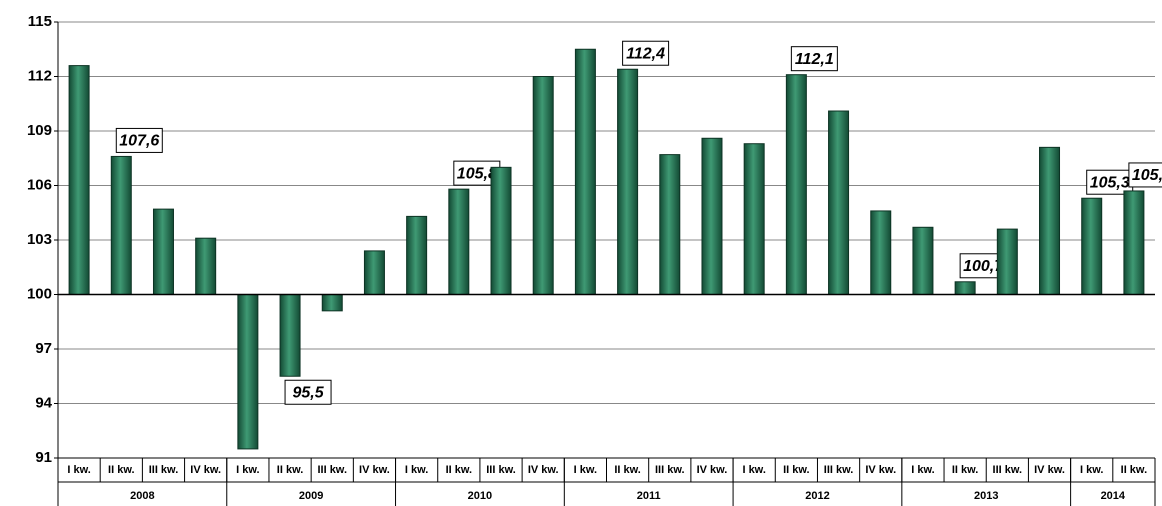 The height and width of the screenshot is (506, 1162). I want to click on y-tick-label: 94, so click(43, 402).